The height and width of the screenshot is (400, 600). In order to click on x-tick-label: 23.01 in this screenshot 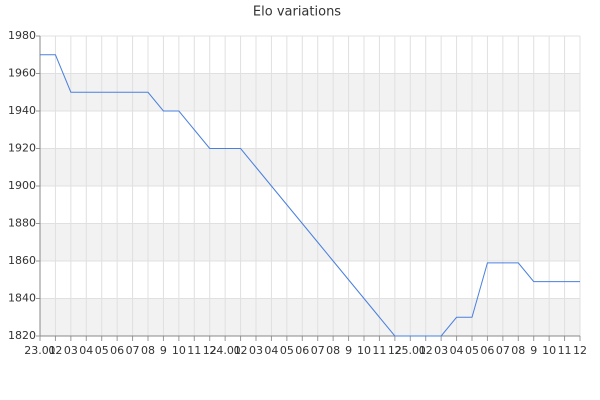, I will do `click(40, 350)`.